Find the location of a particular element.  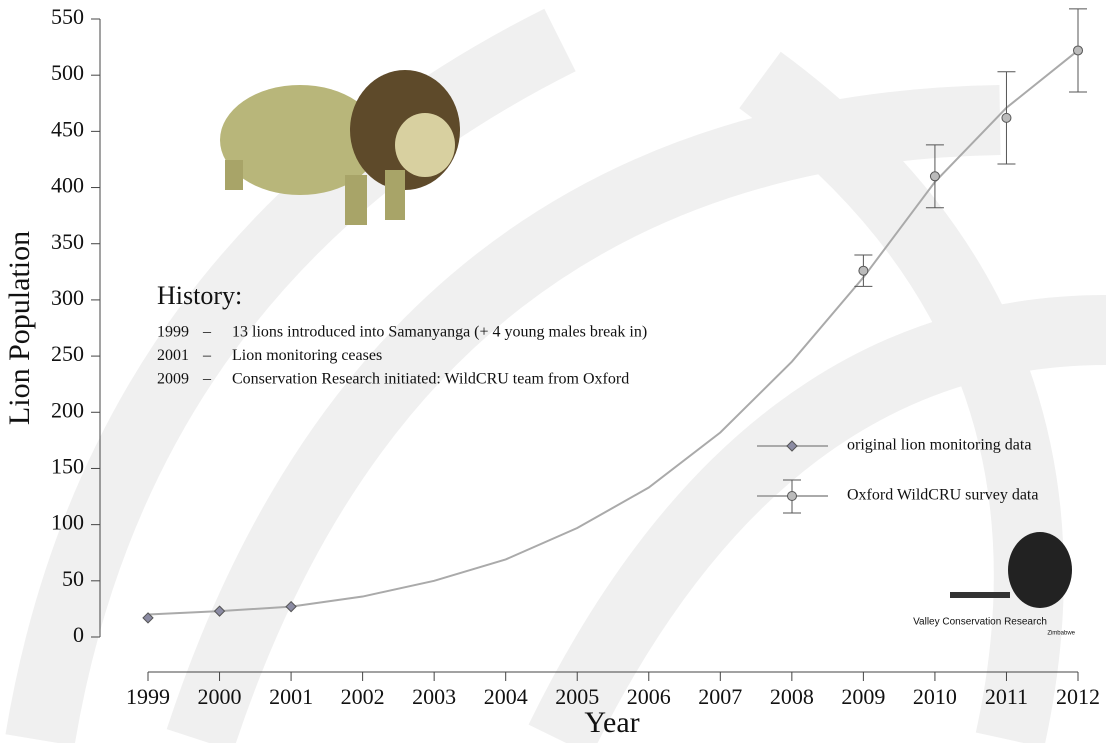

x-tick-label: 2000 is located at coordinates (220, 696).